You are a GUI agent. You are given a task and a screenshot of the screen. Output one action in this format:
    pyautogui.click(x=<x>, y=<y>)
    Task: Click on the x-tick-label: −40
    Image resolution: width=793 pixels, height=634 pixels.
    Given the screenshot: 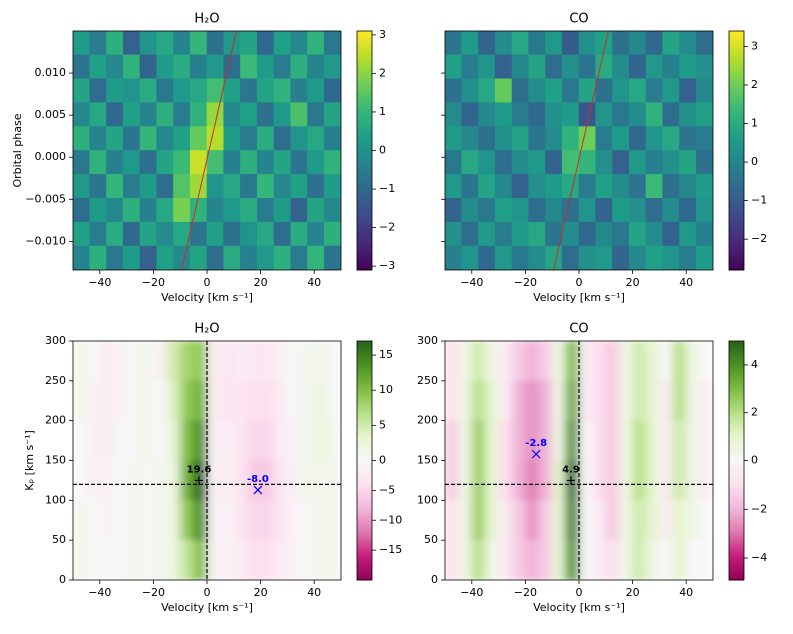 What is the action you would take?
    pyautogui.click(x=471, y=592)
    